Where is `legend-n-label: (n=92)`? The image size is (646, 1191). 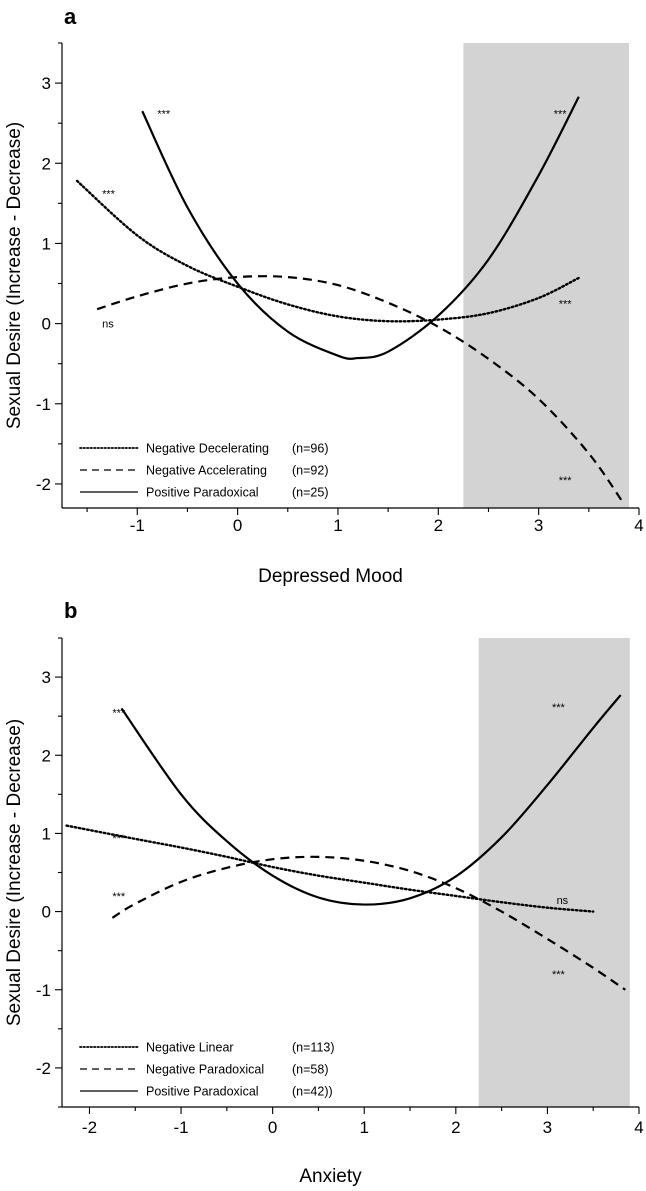
legend-n-label: (n=92) is located at coordinates (310, 471).